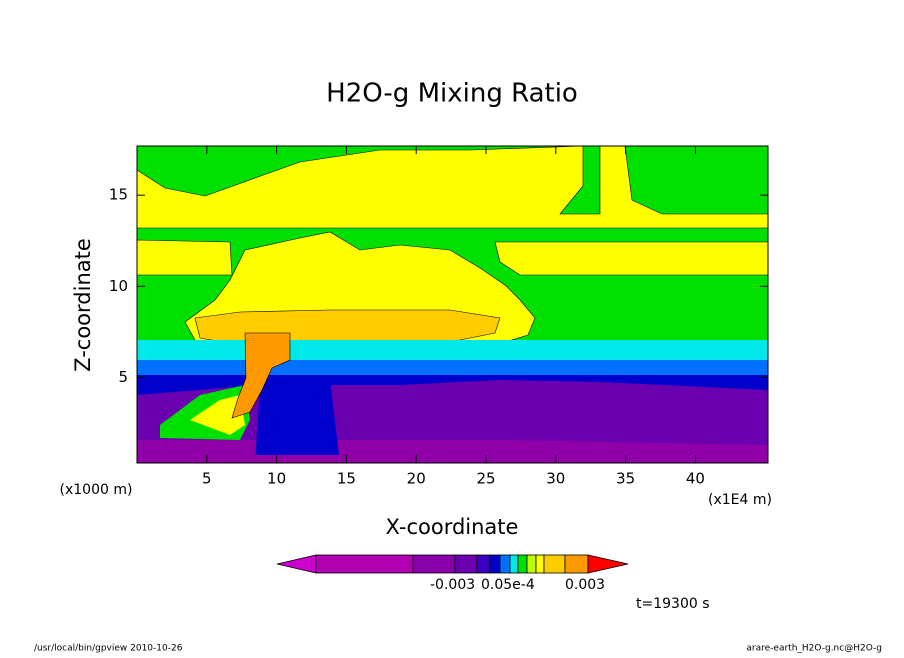  Describe the element at coordinates (276, 479) in the screenshot. I see `x-tick-label: 10` at that location.